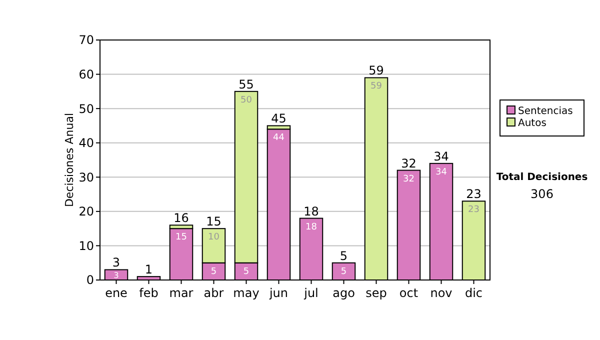 This screenshot has width=600, height=340. What do you see at coordinates (214, 293) in the screenshot?
I see `x-tick-label: abr` at bounding box center [214, 293].